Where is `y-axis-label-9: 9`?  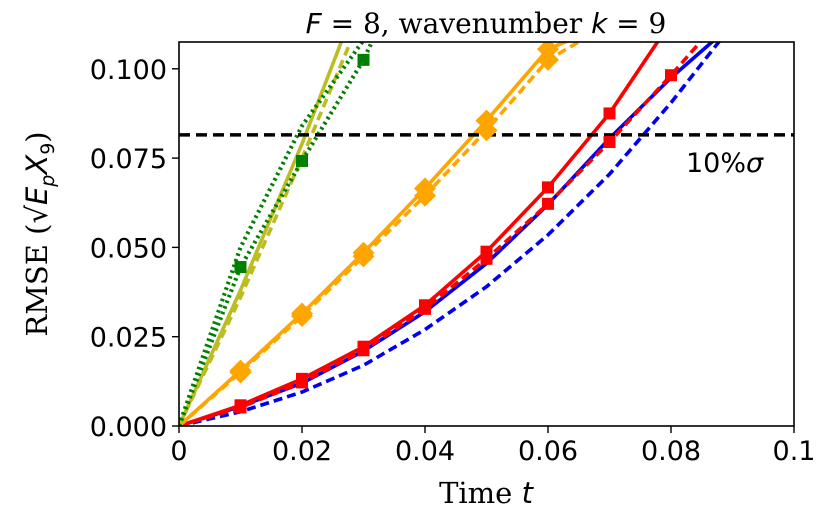 y-axis-label-9: 9 is located at coordinates (48, 149).